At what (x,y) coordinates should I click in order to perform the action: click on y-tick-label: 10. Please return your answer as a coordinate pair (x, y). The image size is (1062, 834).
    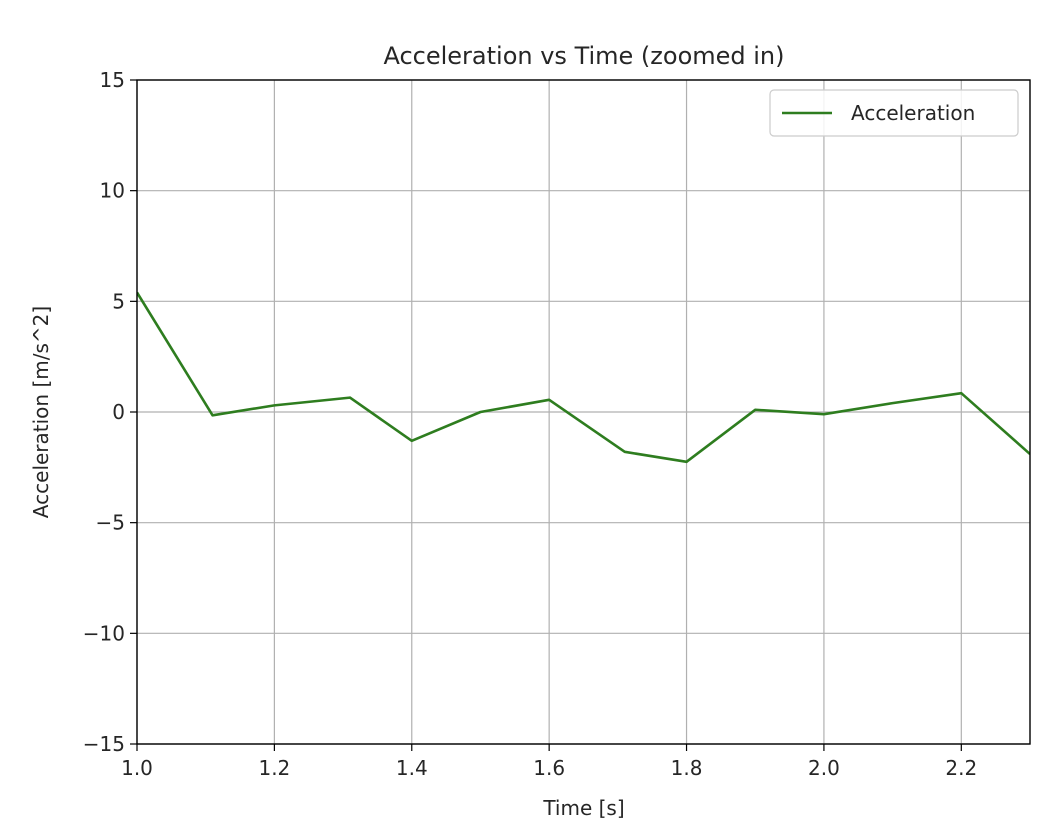
    Looking at the image, I should click on (112, 191).